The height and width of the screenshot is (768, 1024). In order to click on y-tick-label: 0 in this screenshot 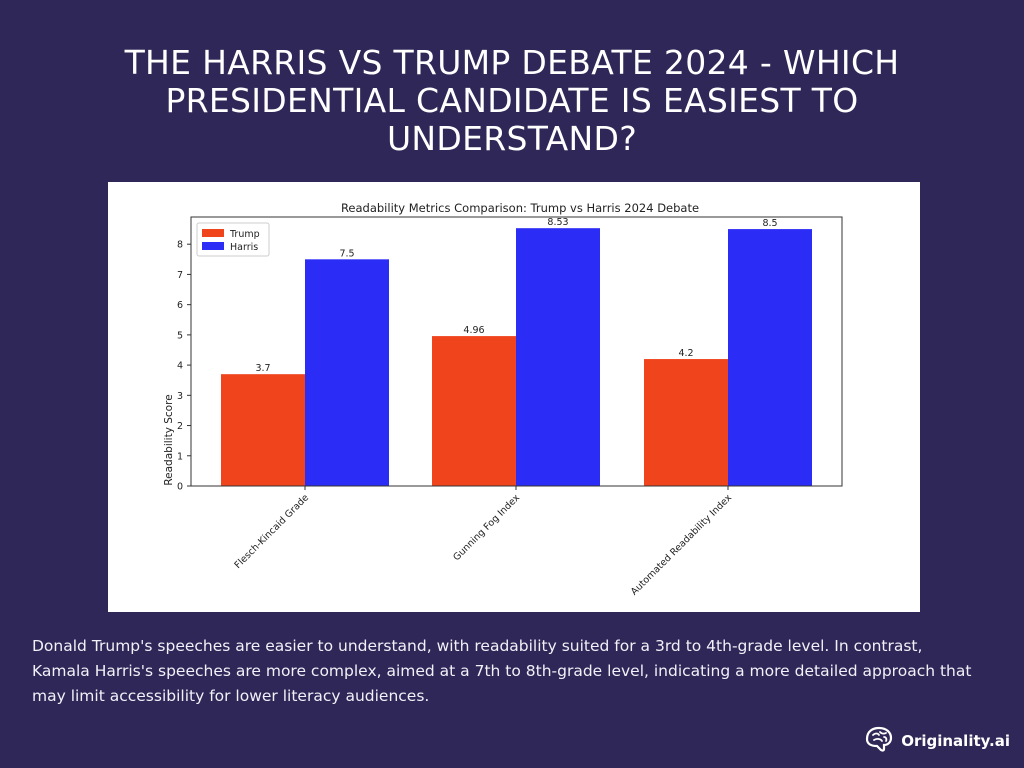, I will do `click(180, 487)`.